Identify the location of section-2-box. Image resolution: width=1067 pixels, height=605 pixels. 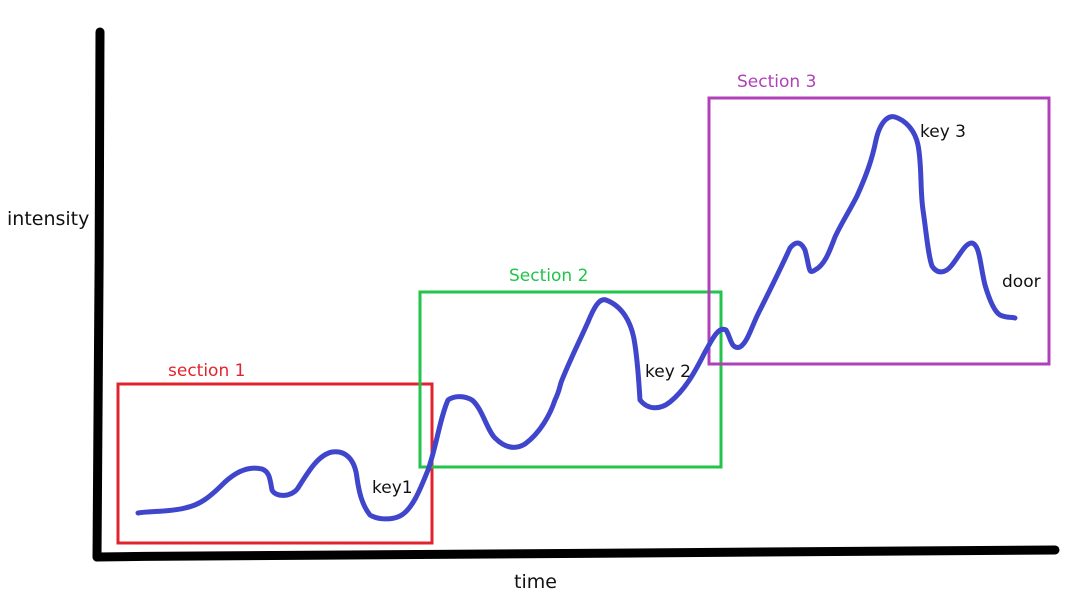
(570, 379).